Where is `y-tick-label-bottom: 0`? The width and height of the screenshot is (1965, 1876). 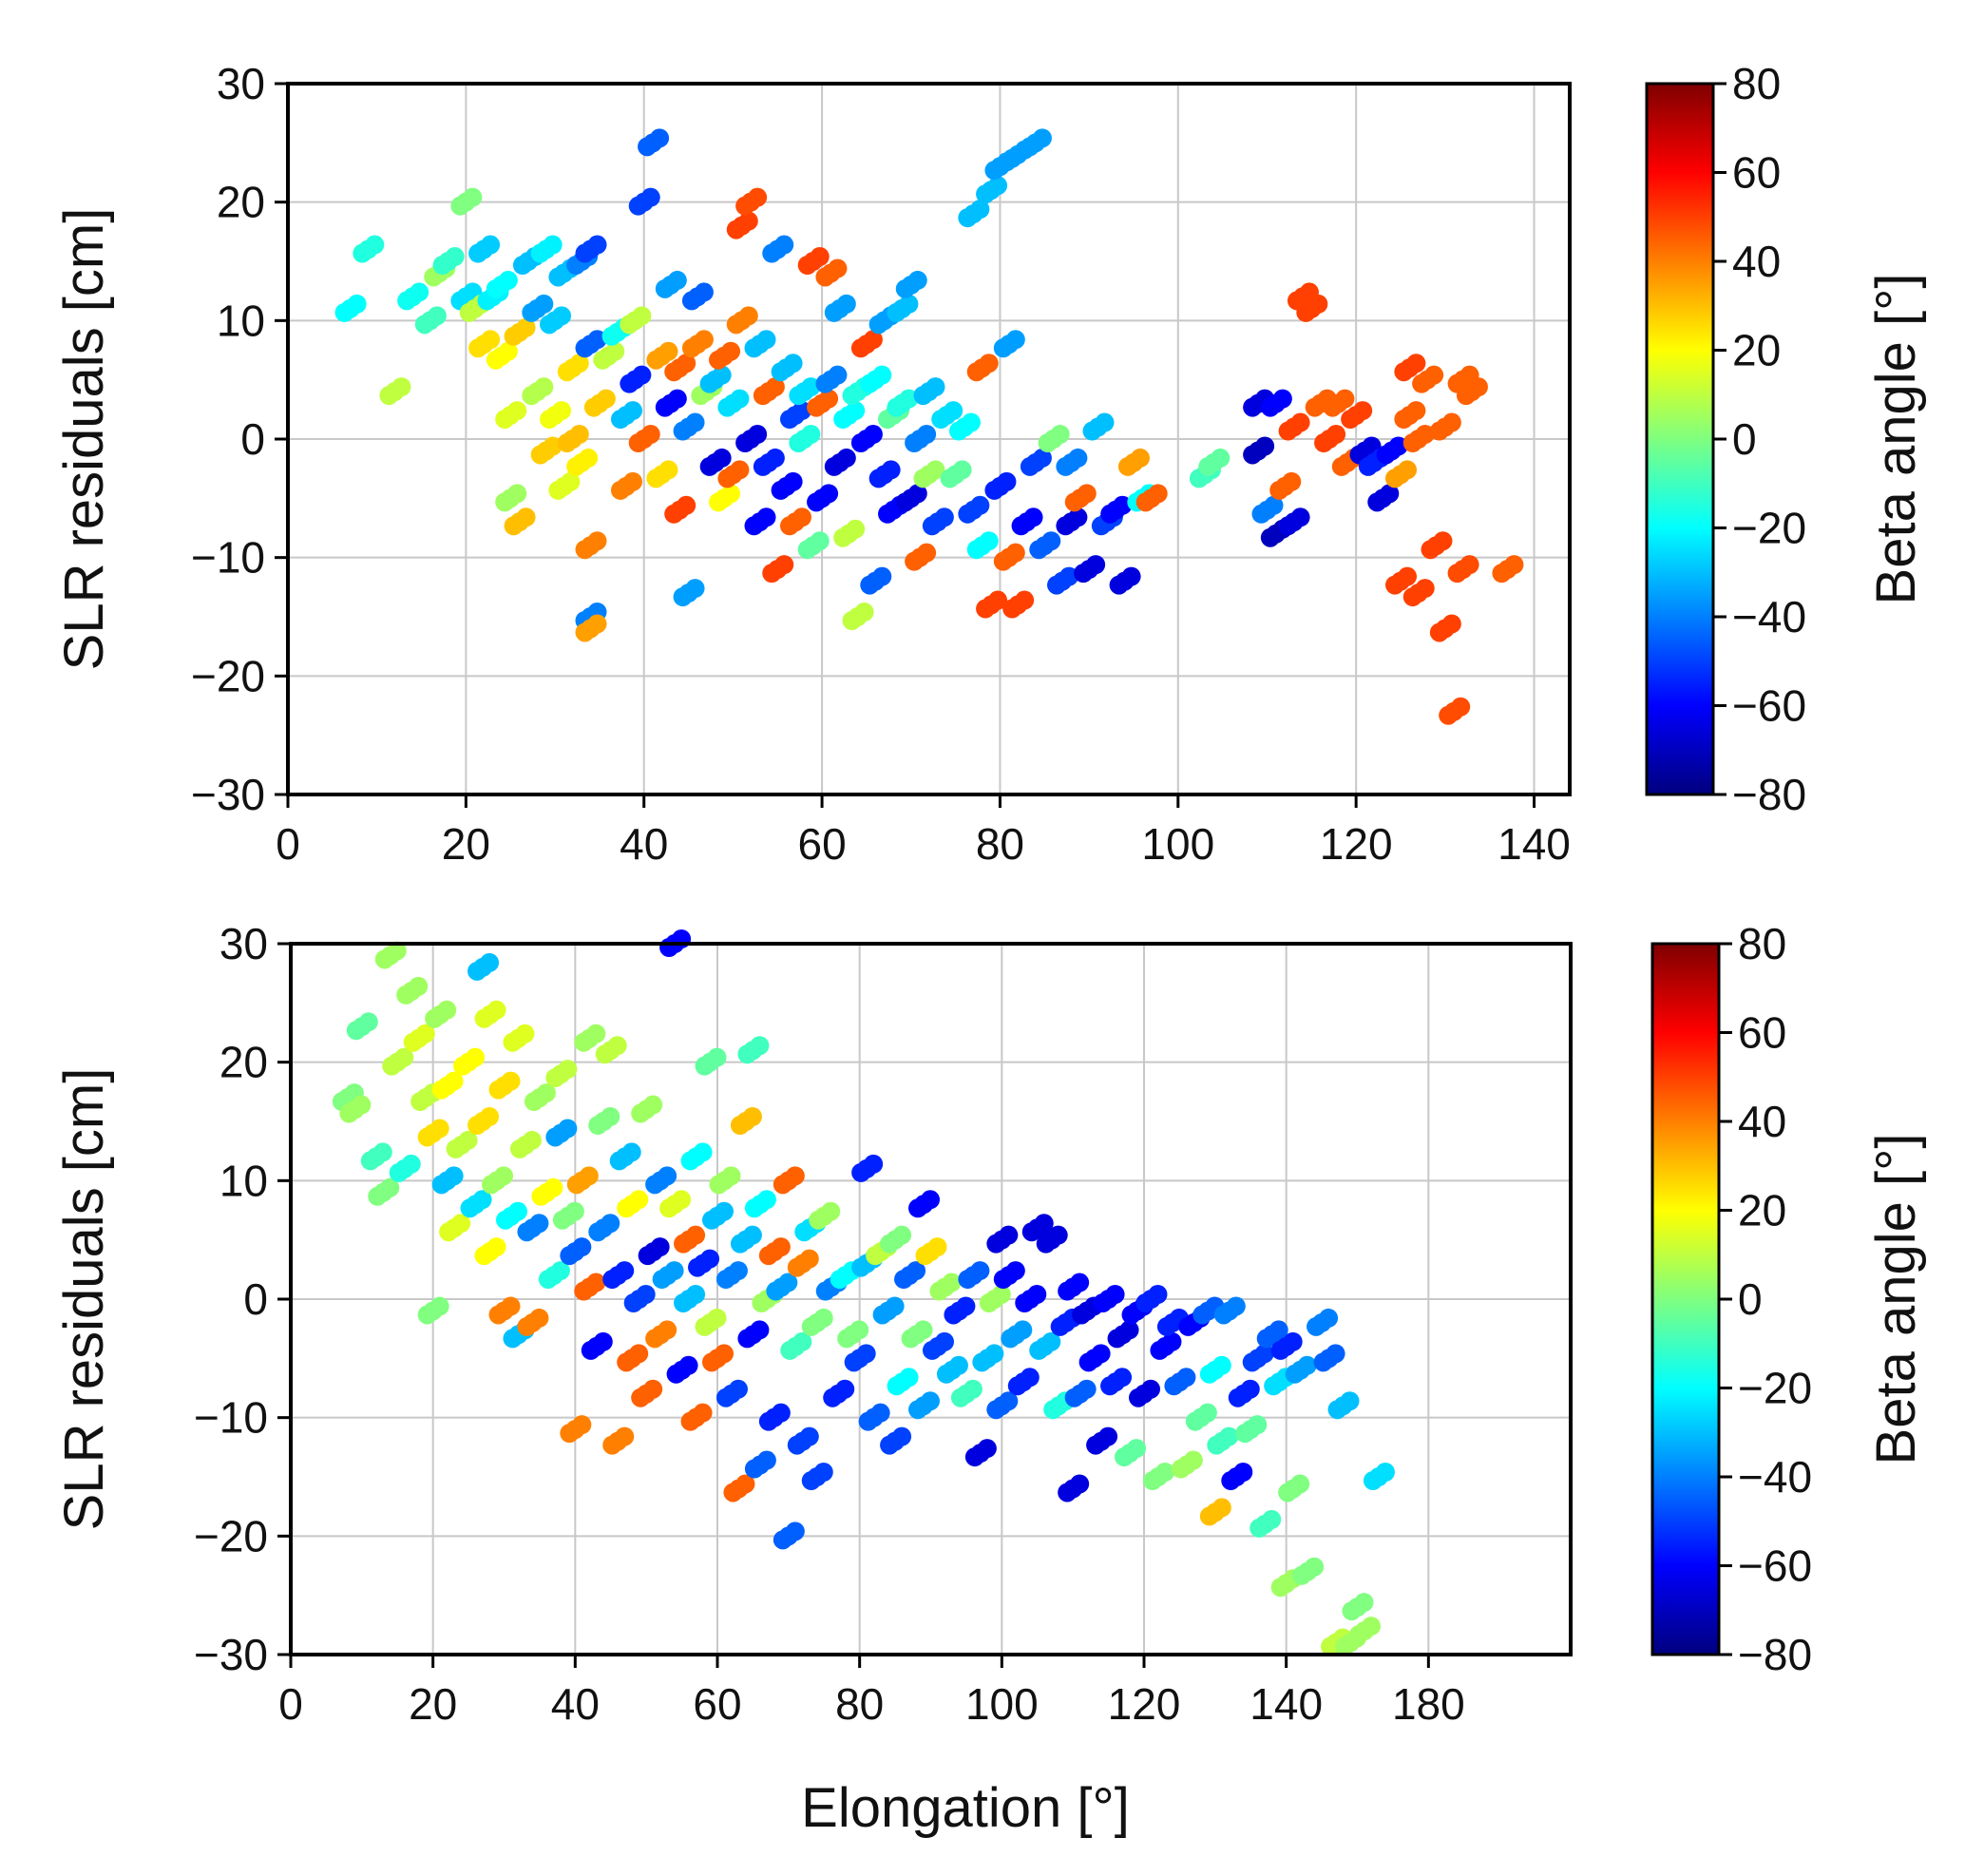
y-tick-label-bottom: 0 is located at coordinates (256, 1299).